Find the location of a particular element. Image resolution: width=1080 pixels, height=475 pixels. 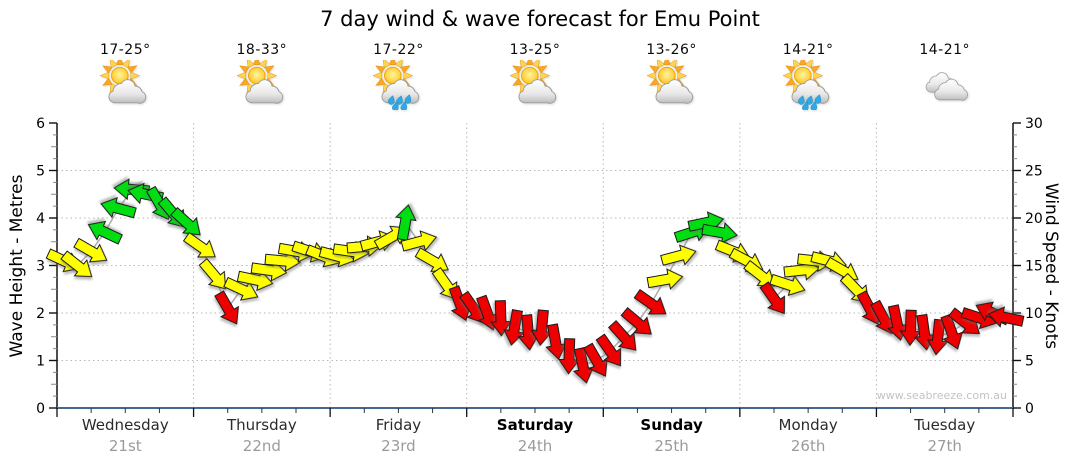

day-date-label: 27th is located at coordinates (944, 446).